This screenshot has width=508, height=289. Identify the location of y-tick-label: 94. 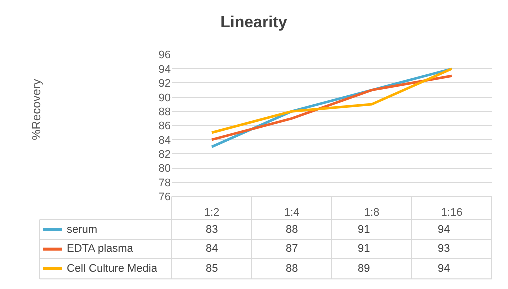
(164, 70).